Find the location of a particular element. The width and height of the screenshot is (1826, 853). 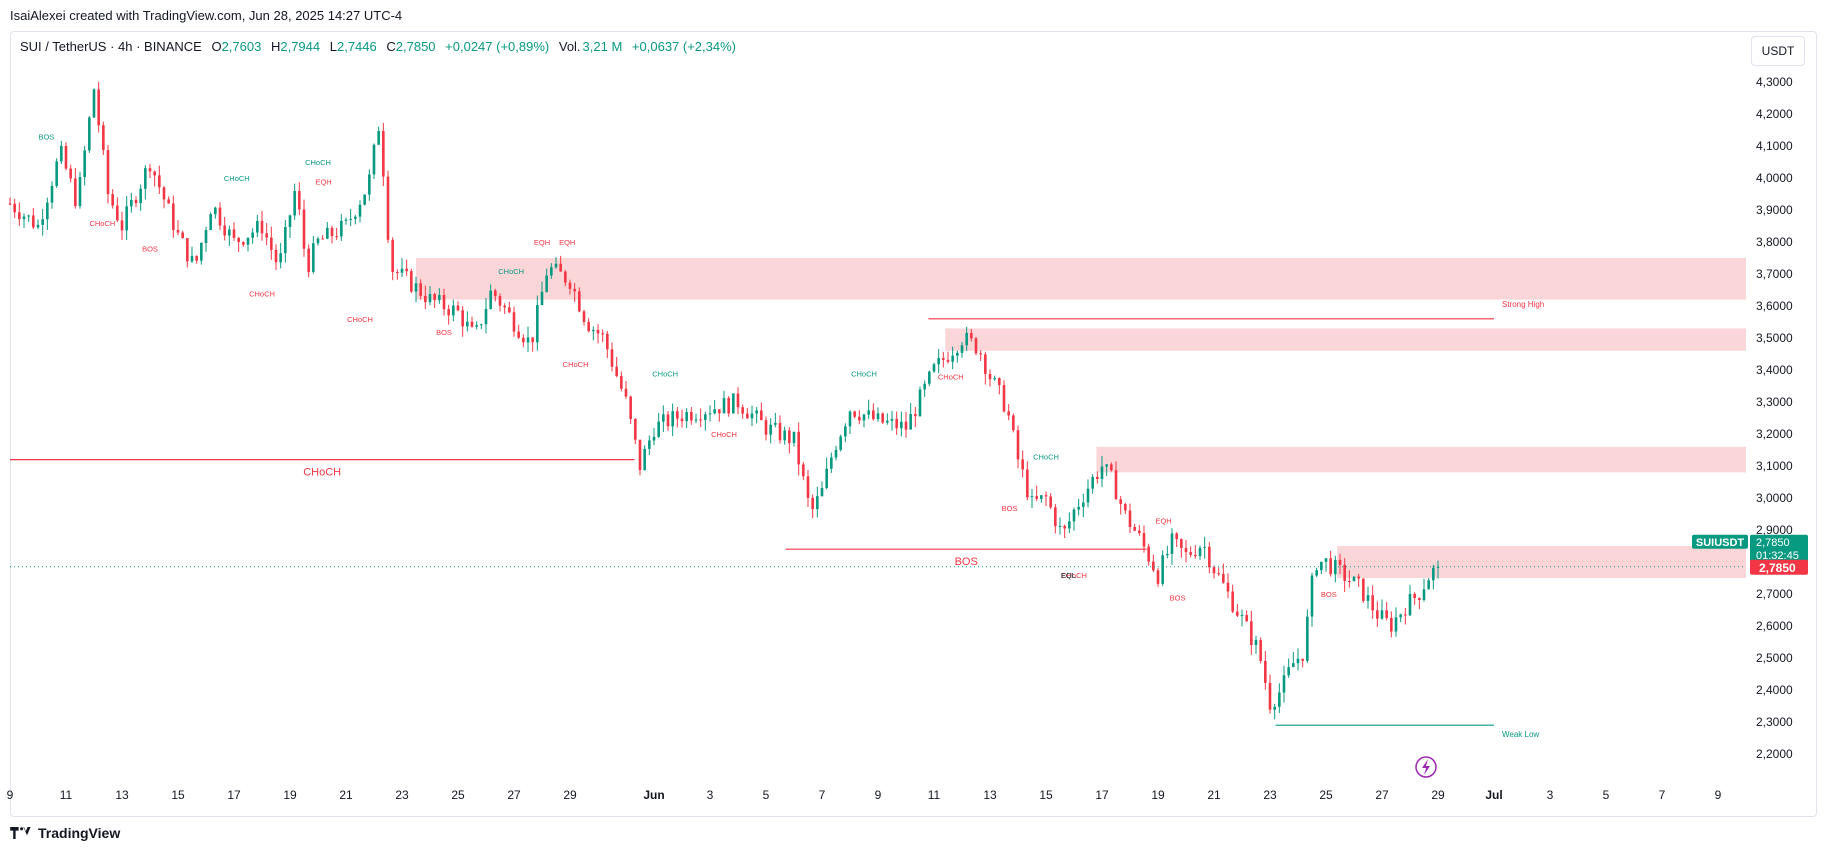

x-axis-tick-label: 27 is located at coordinates (514, 795).